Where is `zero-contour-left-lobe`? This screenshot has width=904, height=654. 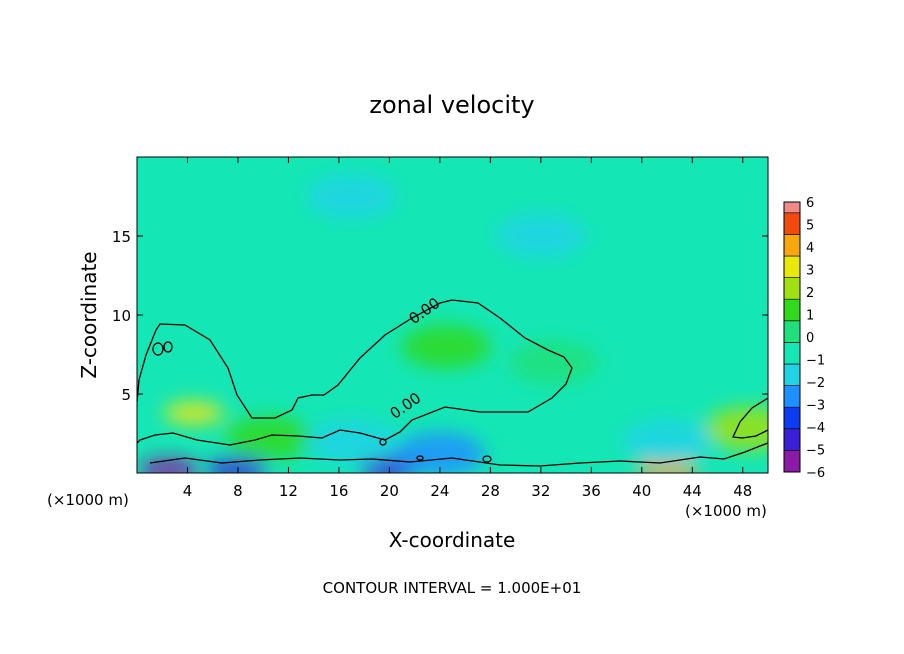 zero-contour-left-lobe is located at coordinates (355, 372).